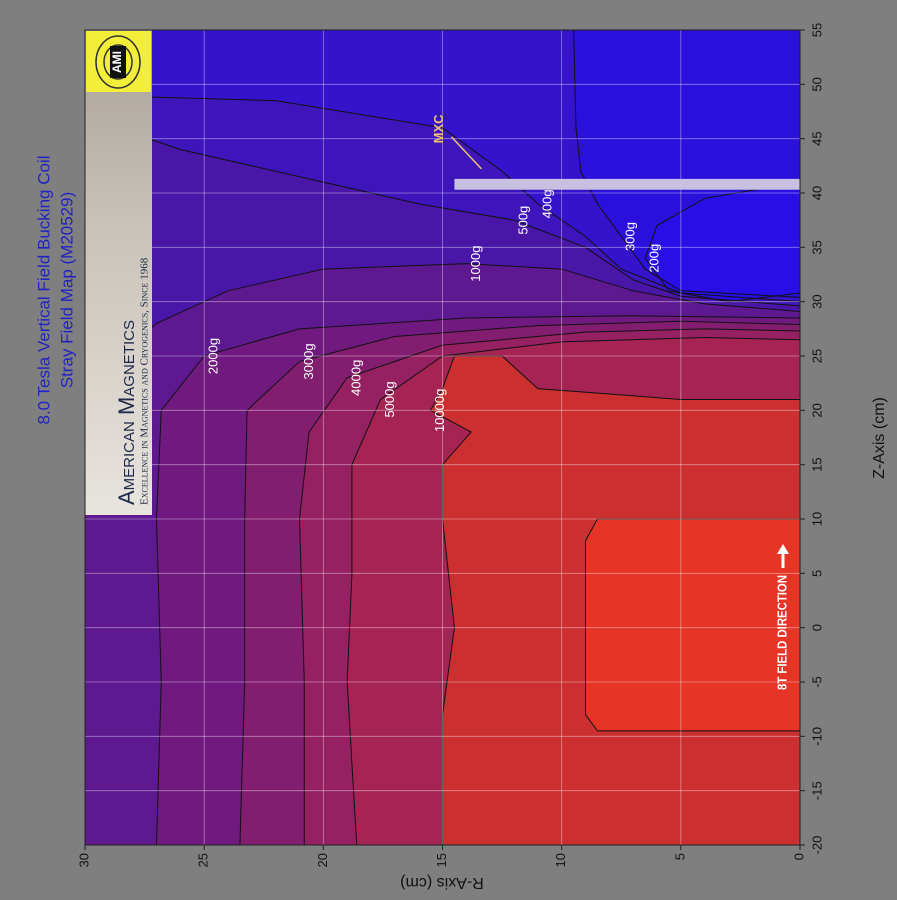  Describe the element at coordinates (308, 361) in the screenshot. I see `contour-label: 3000g` at that location.